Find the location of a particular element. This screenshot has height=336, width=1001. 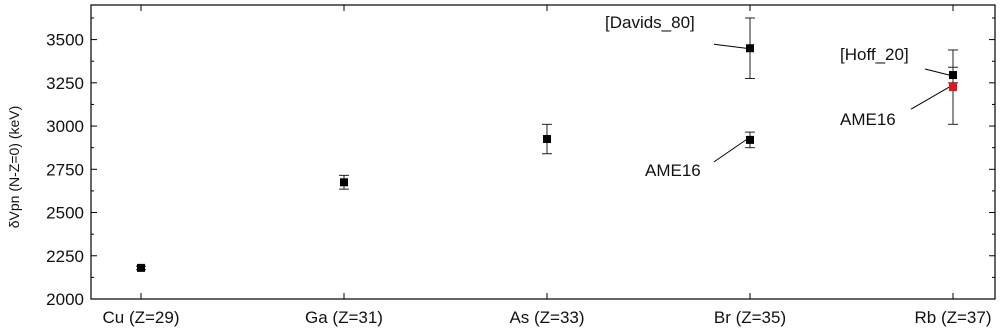

y-tick-label: 2000 is located at coordinates (65, 299).